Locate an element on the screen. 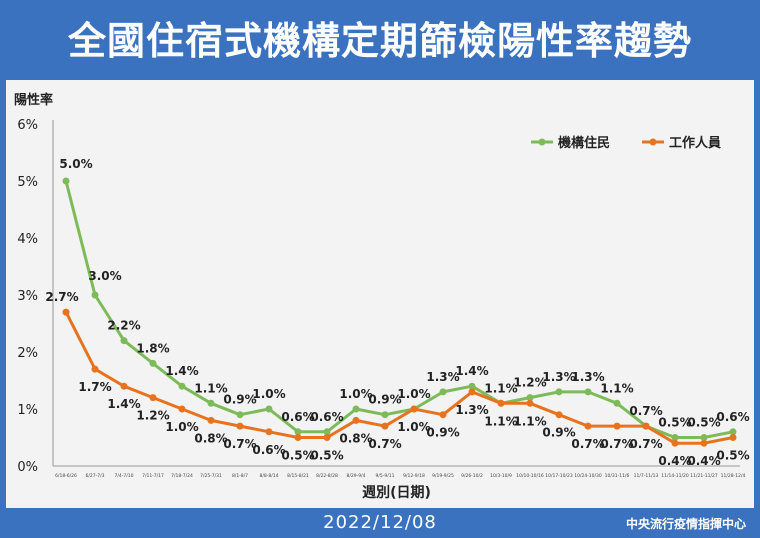 Image resolution: width=760 pixels, height=538 pixels. x-tick-label: 11/28-12/4 is located at coordinates (733, 476).